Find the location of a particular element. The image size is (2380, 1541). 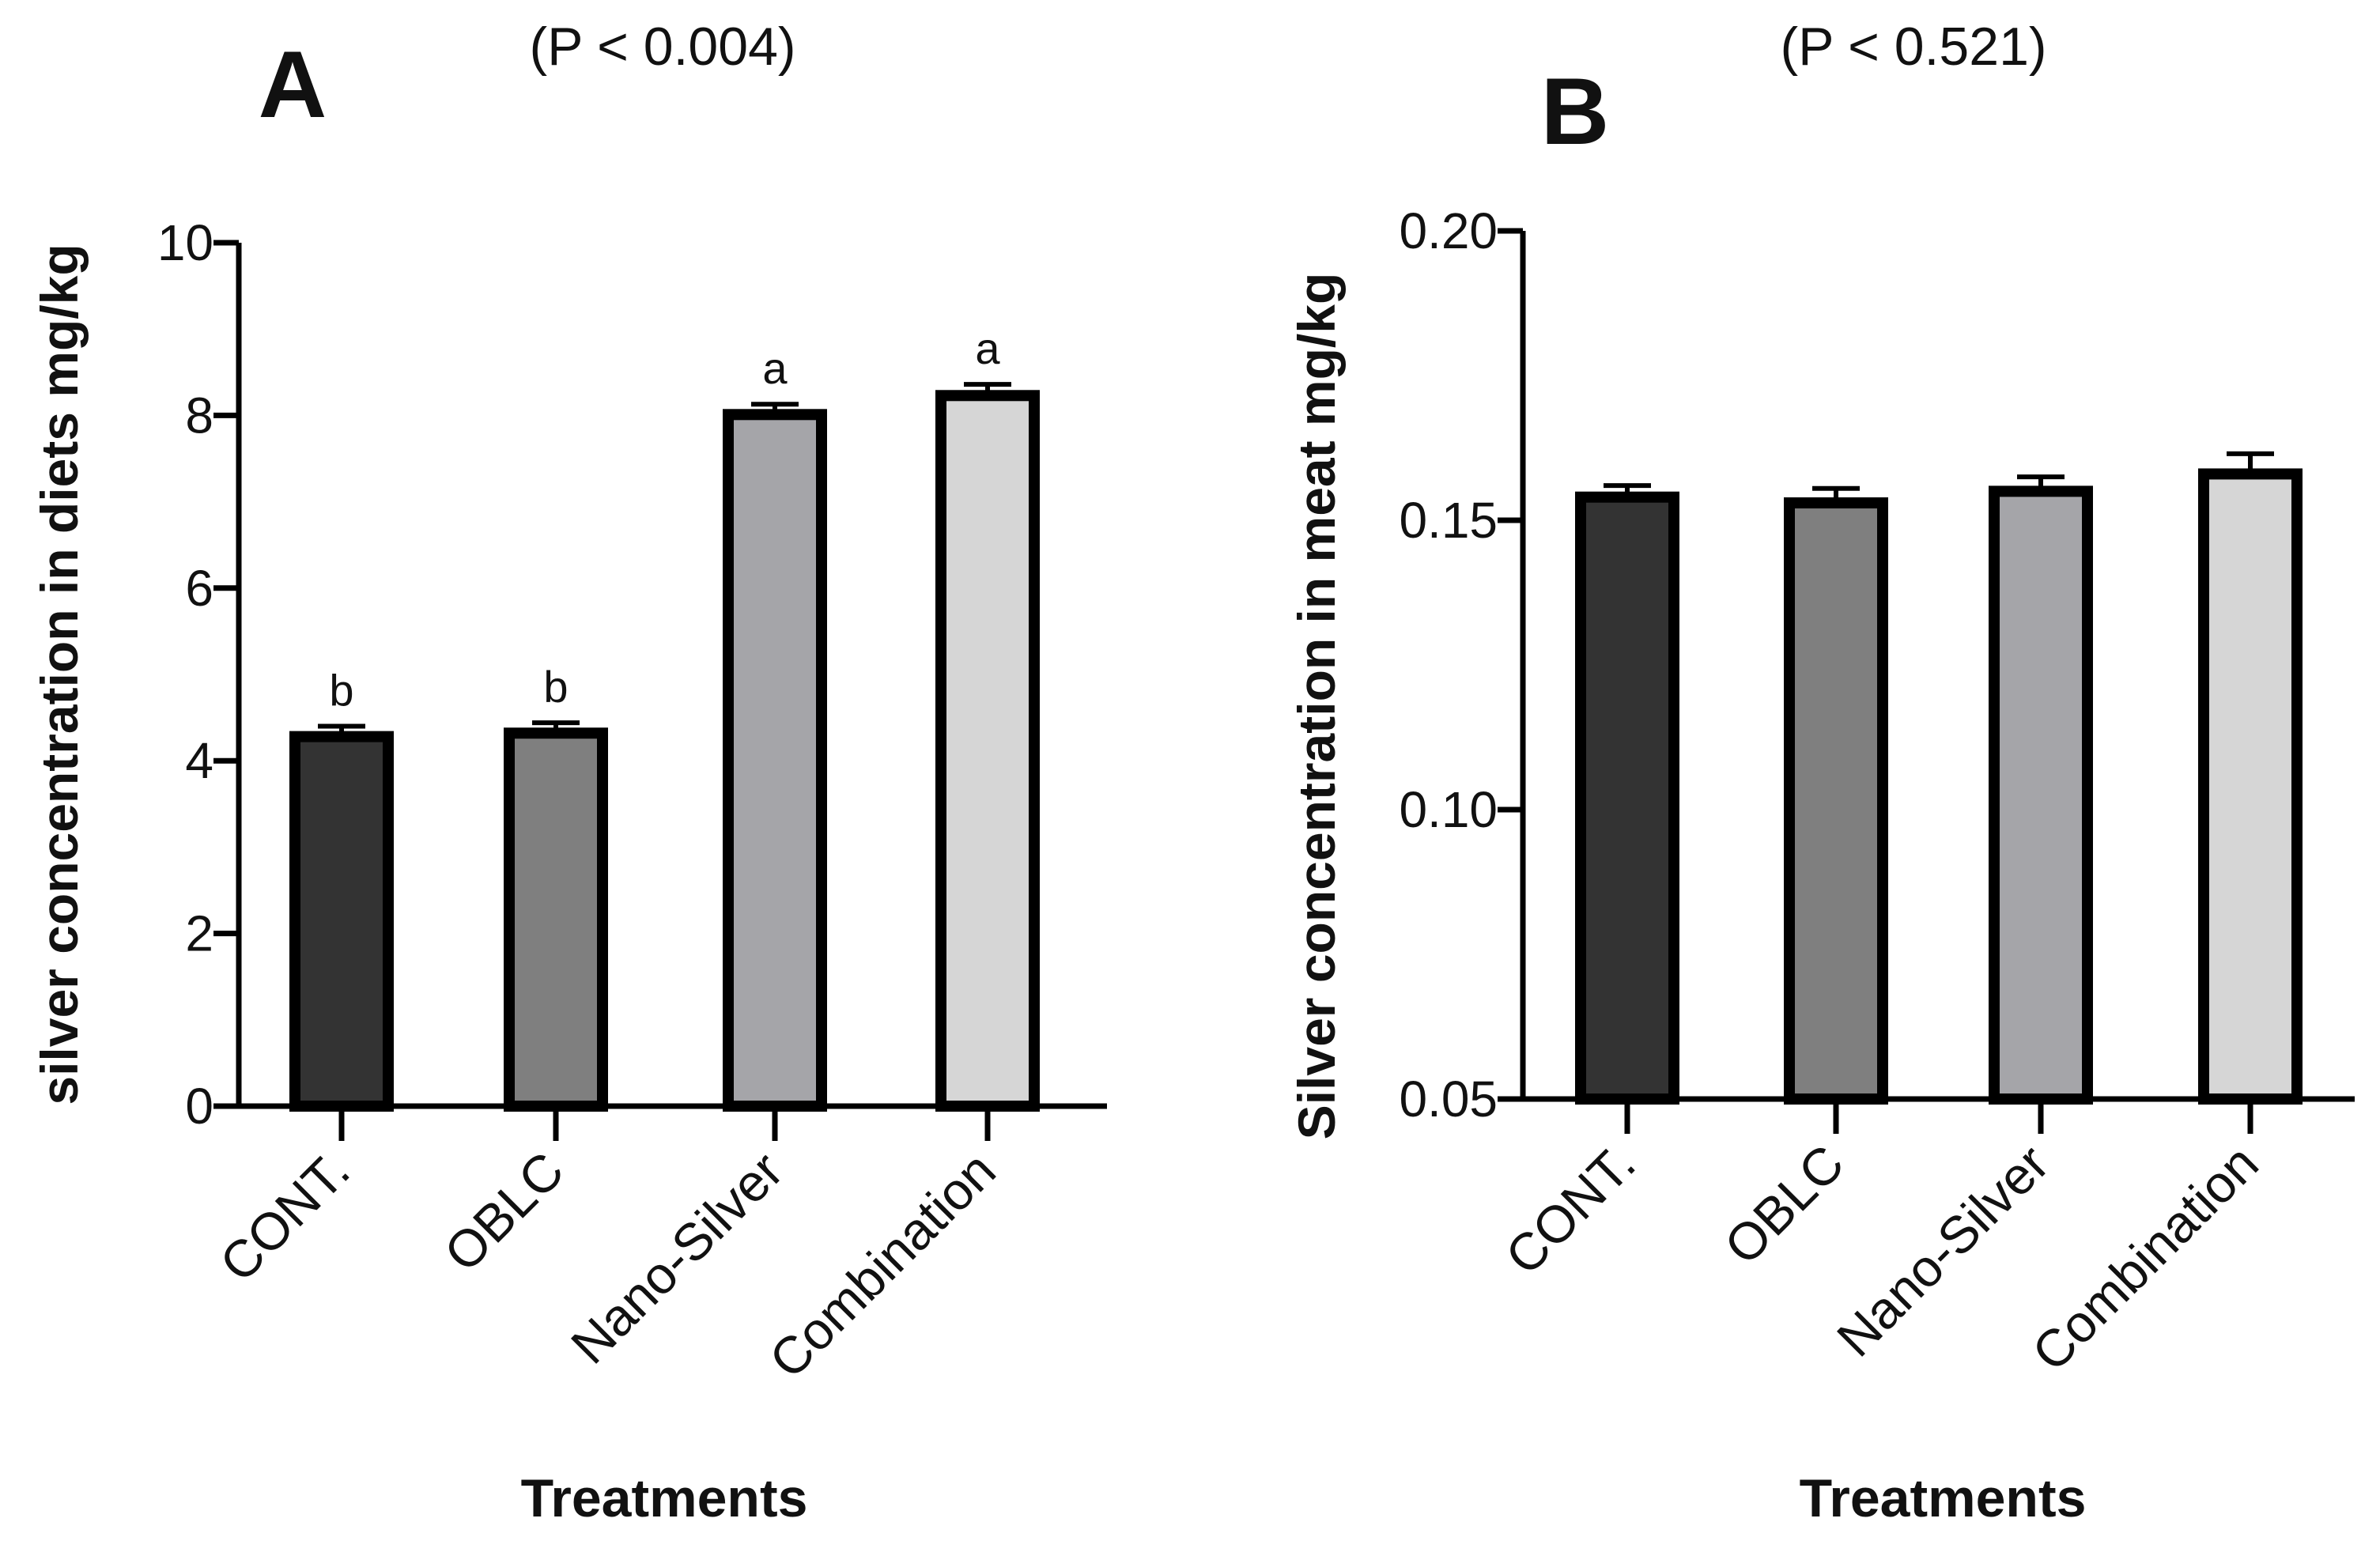

y-tick-label: 6 is located at coordinates (199, 588).